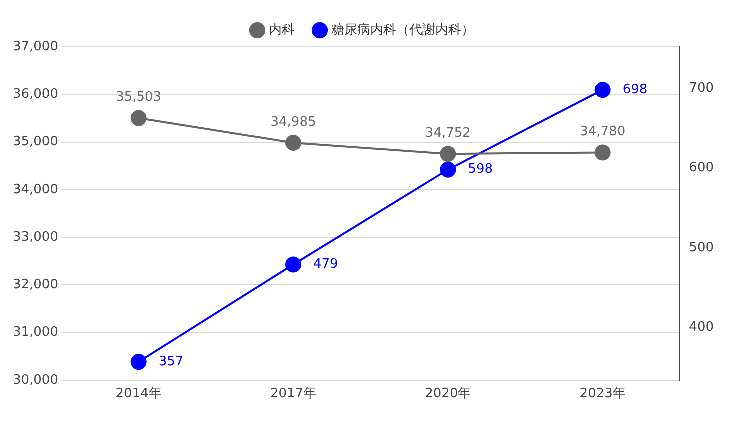 The height and width of the screenshot is (422, 737). Describe the element at coordinates (635, 90) in the screenshot. I see `data-label: 698` at that location.